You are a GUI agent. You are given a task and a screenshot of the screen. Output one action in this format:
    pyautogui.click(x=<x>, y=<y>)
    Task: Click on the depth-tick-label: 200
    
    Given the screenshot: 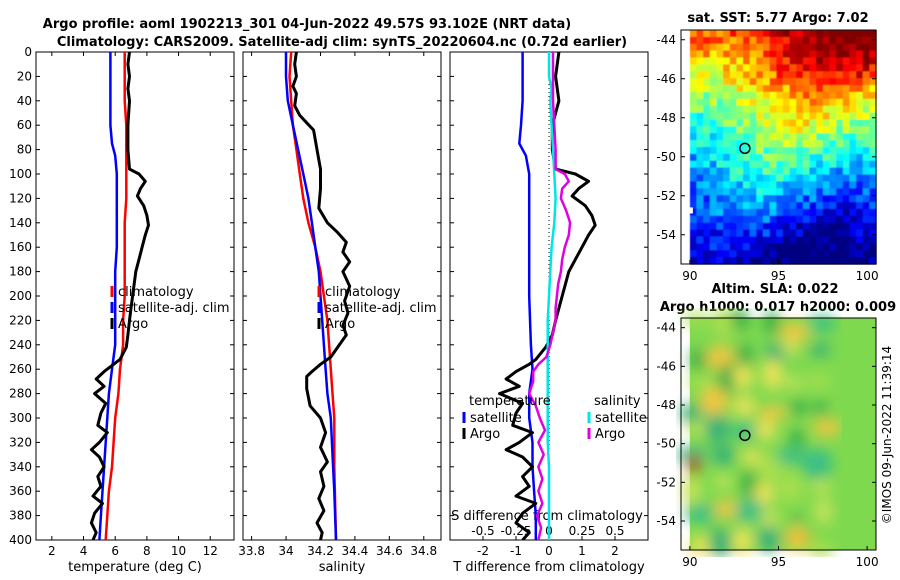 What is the action you would take?
    pyautogui.click(x=20, y=296)
    